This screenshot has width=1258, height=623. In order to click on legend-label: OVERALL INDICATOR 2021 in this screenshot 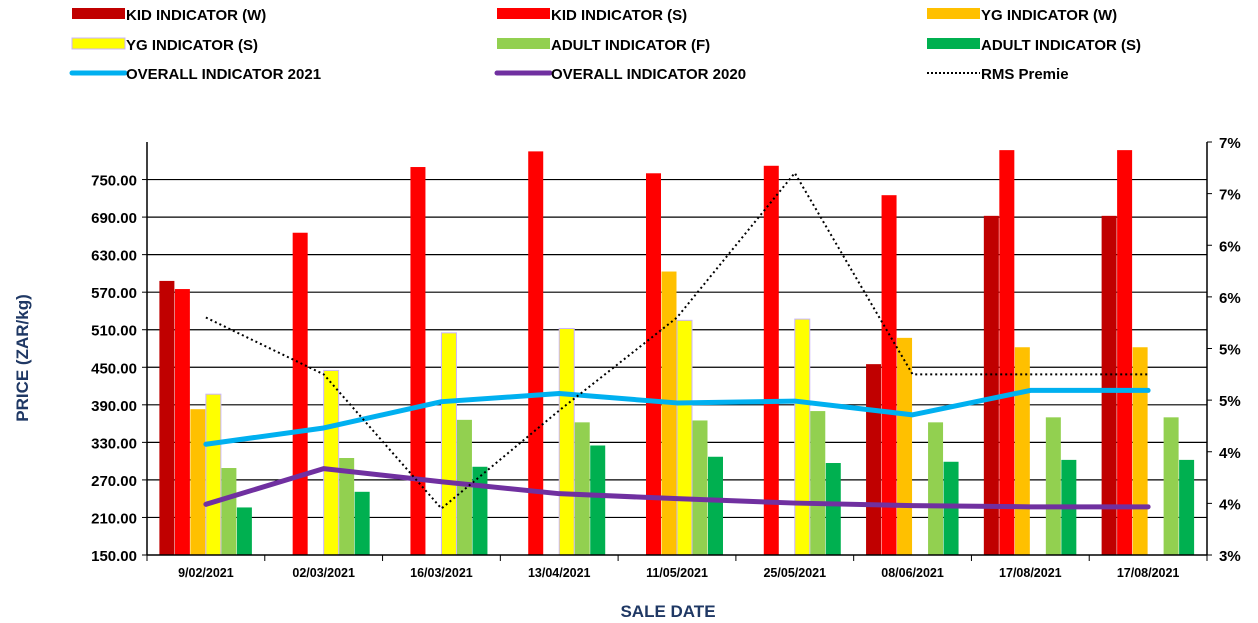, I will do `click(223, 74)`.